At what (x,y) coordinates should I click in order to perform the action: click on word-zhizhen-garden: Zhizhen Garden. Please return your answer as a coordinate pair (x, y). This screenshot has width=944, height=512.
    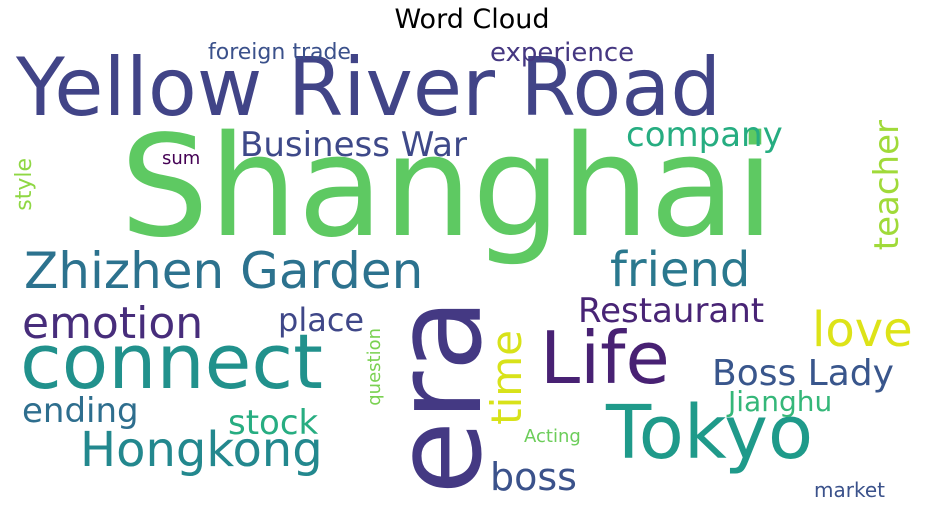
    Looking at the image, I should click on (224, 271).